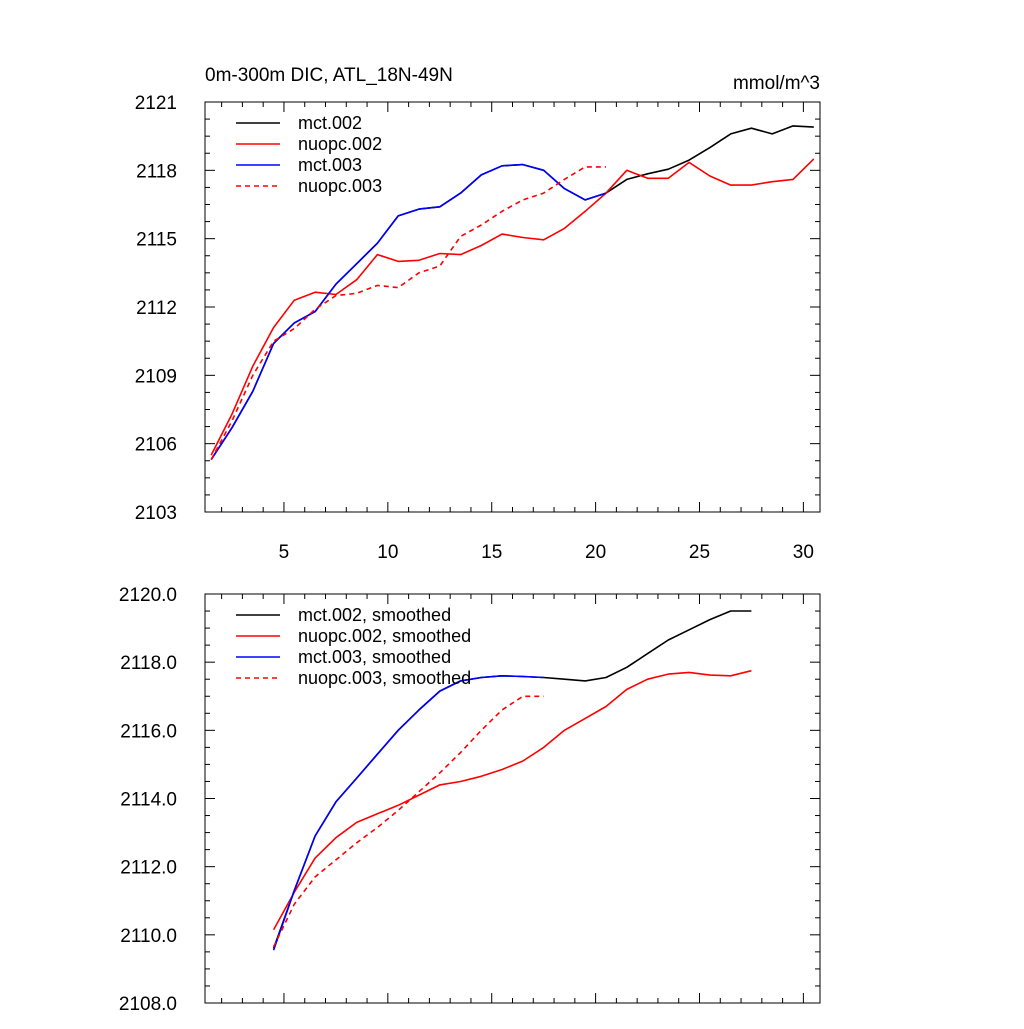 The image size is (1024, 1029). What do you see at coordinates (387, 552) in the screenshot?
I see `x-tick-label: 10` at bounding box center [387, 552].